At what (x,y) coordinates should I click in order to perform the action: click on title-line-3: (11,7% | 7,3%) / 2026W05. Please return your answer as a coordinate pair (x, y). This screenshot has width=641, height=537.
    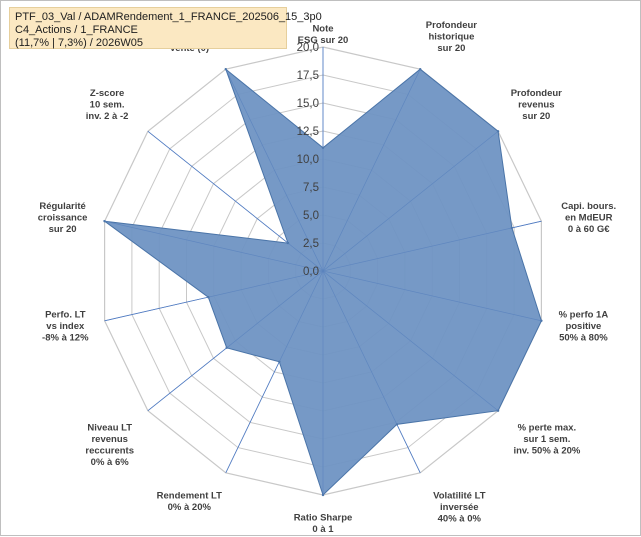
    Looking at the image, I should click on (79, 43).